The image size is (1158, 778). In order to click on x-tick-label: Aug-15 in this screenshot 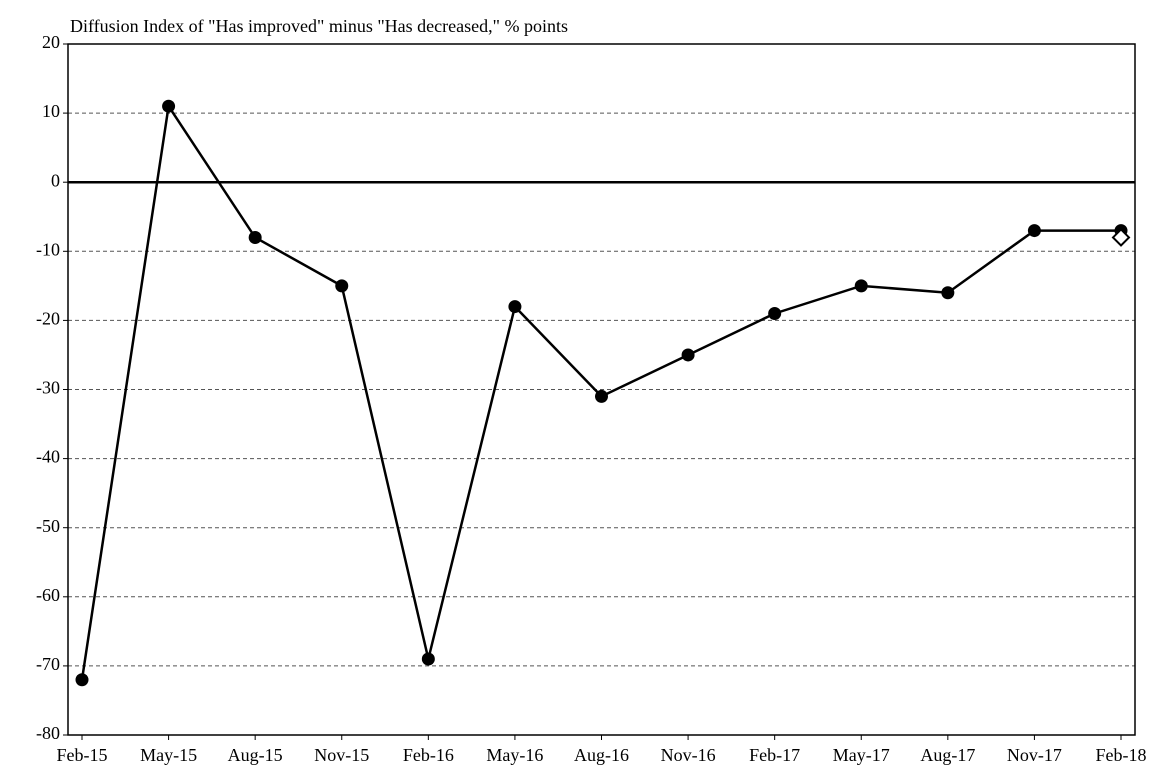, I will do `click(255, 755)`.